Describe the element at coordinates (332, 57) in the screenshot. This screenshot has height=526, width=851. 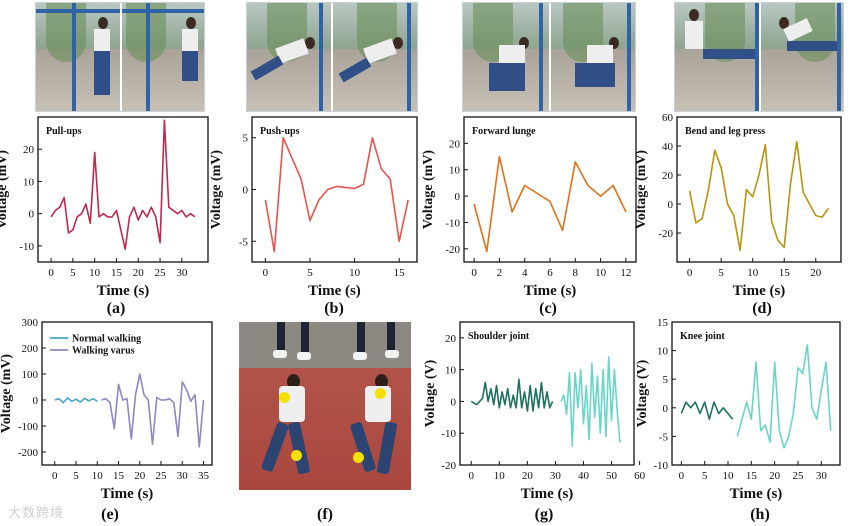
I see `photo-push-ups` at that location.